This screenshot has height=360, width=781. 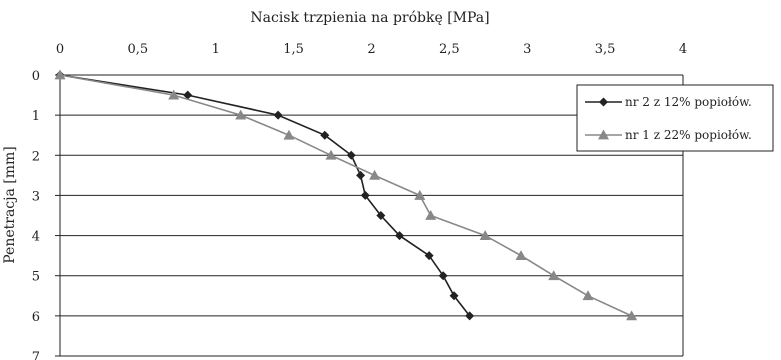 What do you see at coordinates (36, 214) in the screenshot?
I see `y-tick-labels: 0 1 2 3 4 5 6 7` at bounding box center [36, 214].